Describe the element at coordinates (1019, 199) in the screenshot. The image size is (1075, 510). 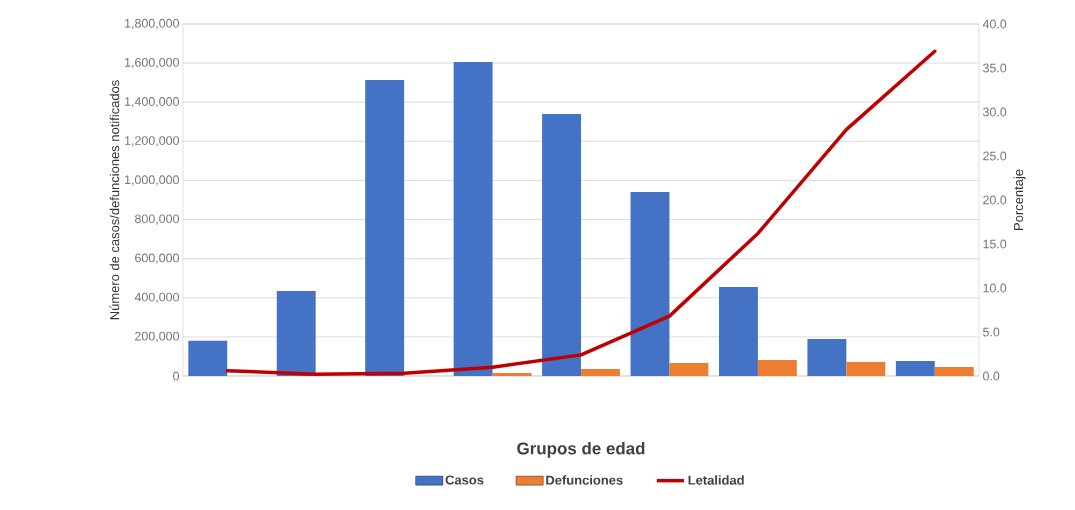
I see `y2-axis-title: Porcentaje` at that location.